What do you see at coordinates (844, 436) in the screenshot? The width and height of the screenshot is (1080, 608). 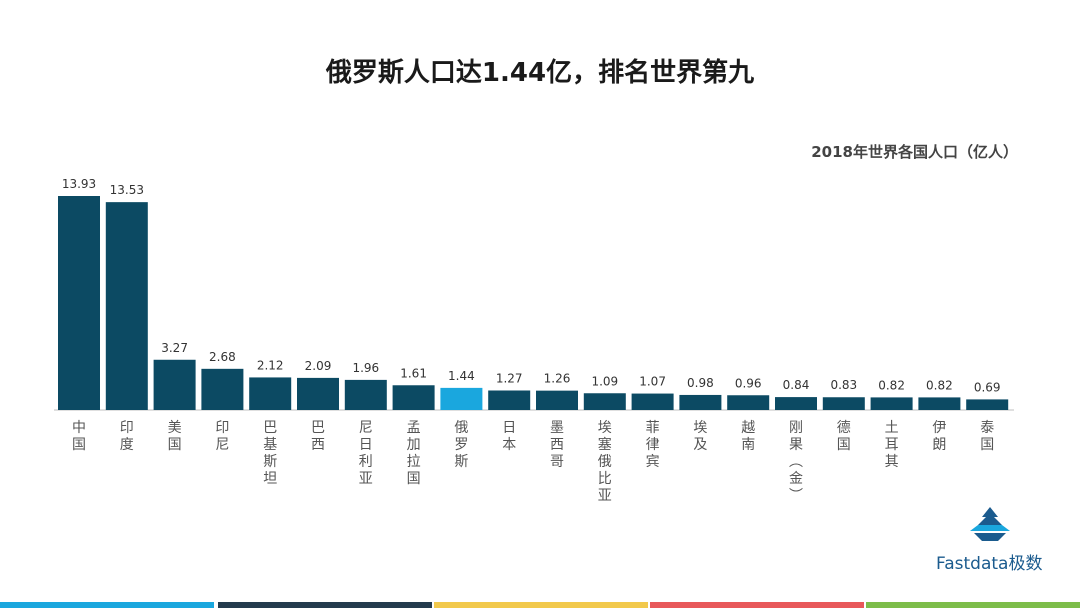 I see `category-label-16: 德国` at bounding box center [844, 436].